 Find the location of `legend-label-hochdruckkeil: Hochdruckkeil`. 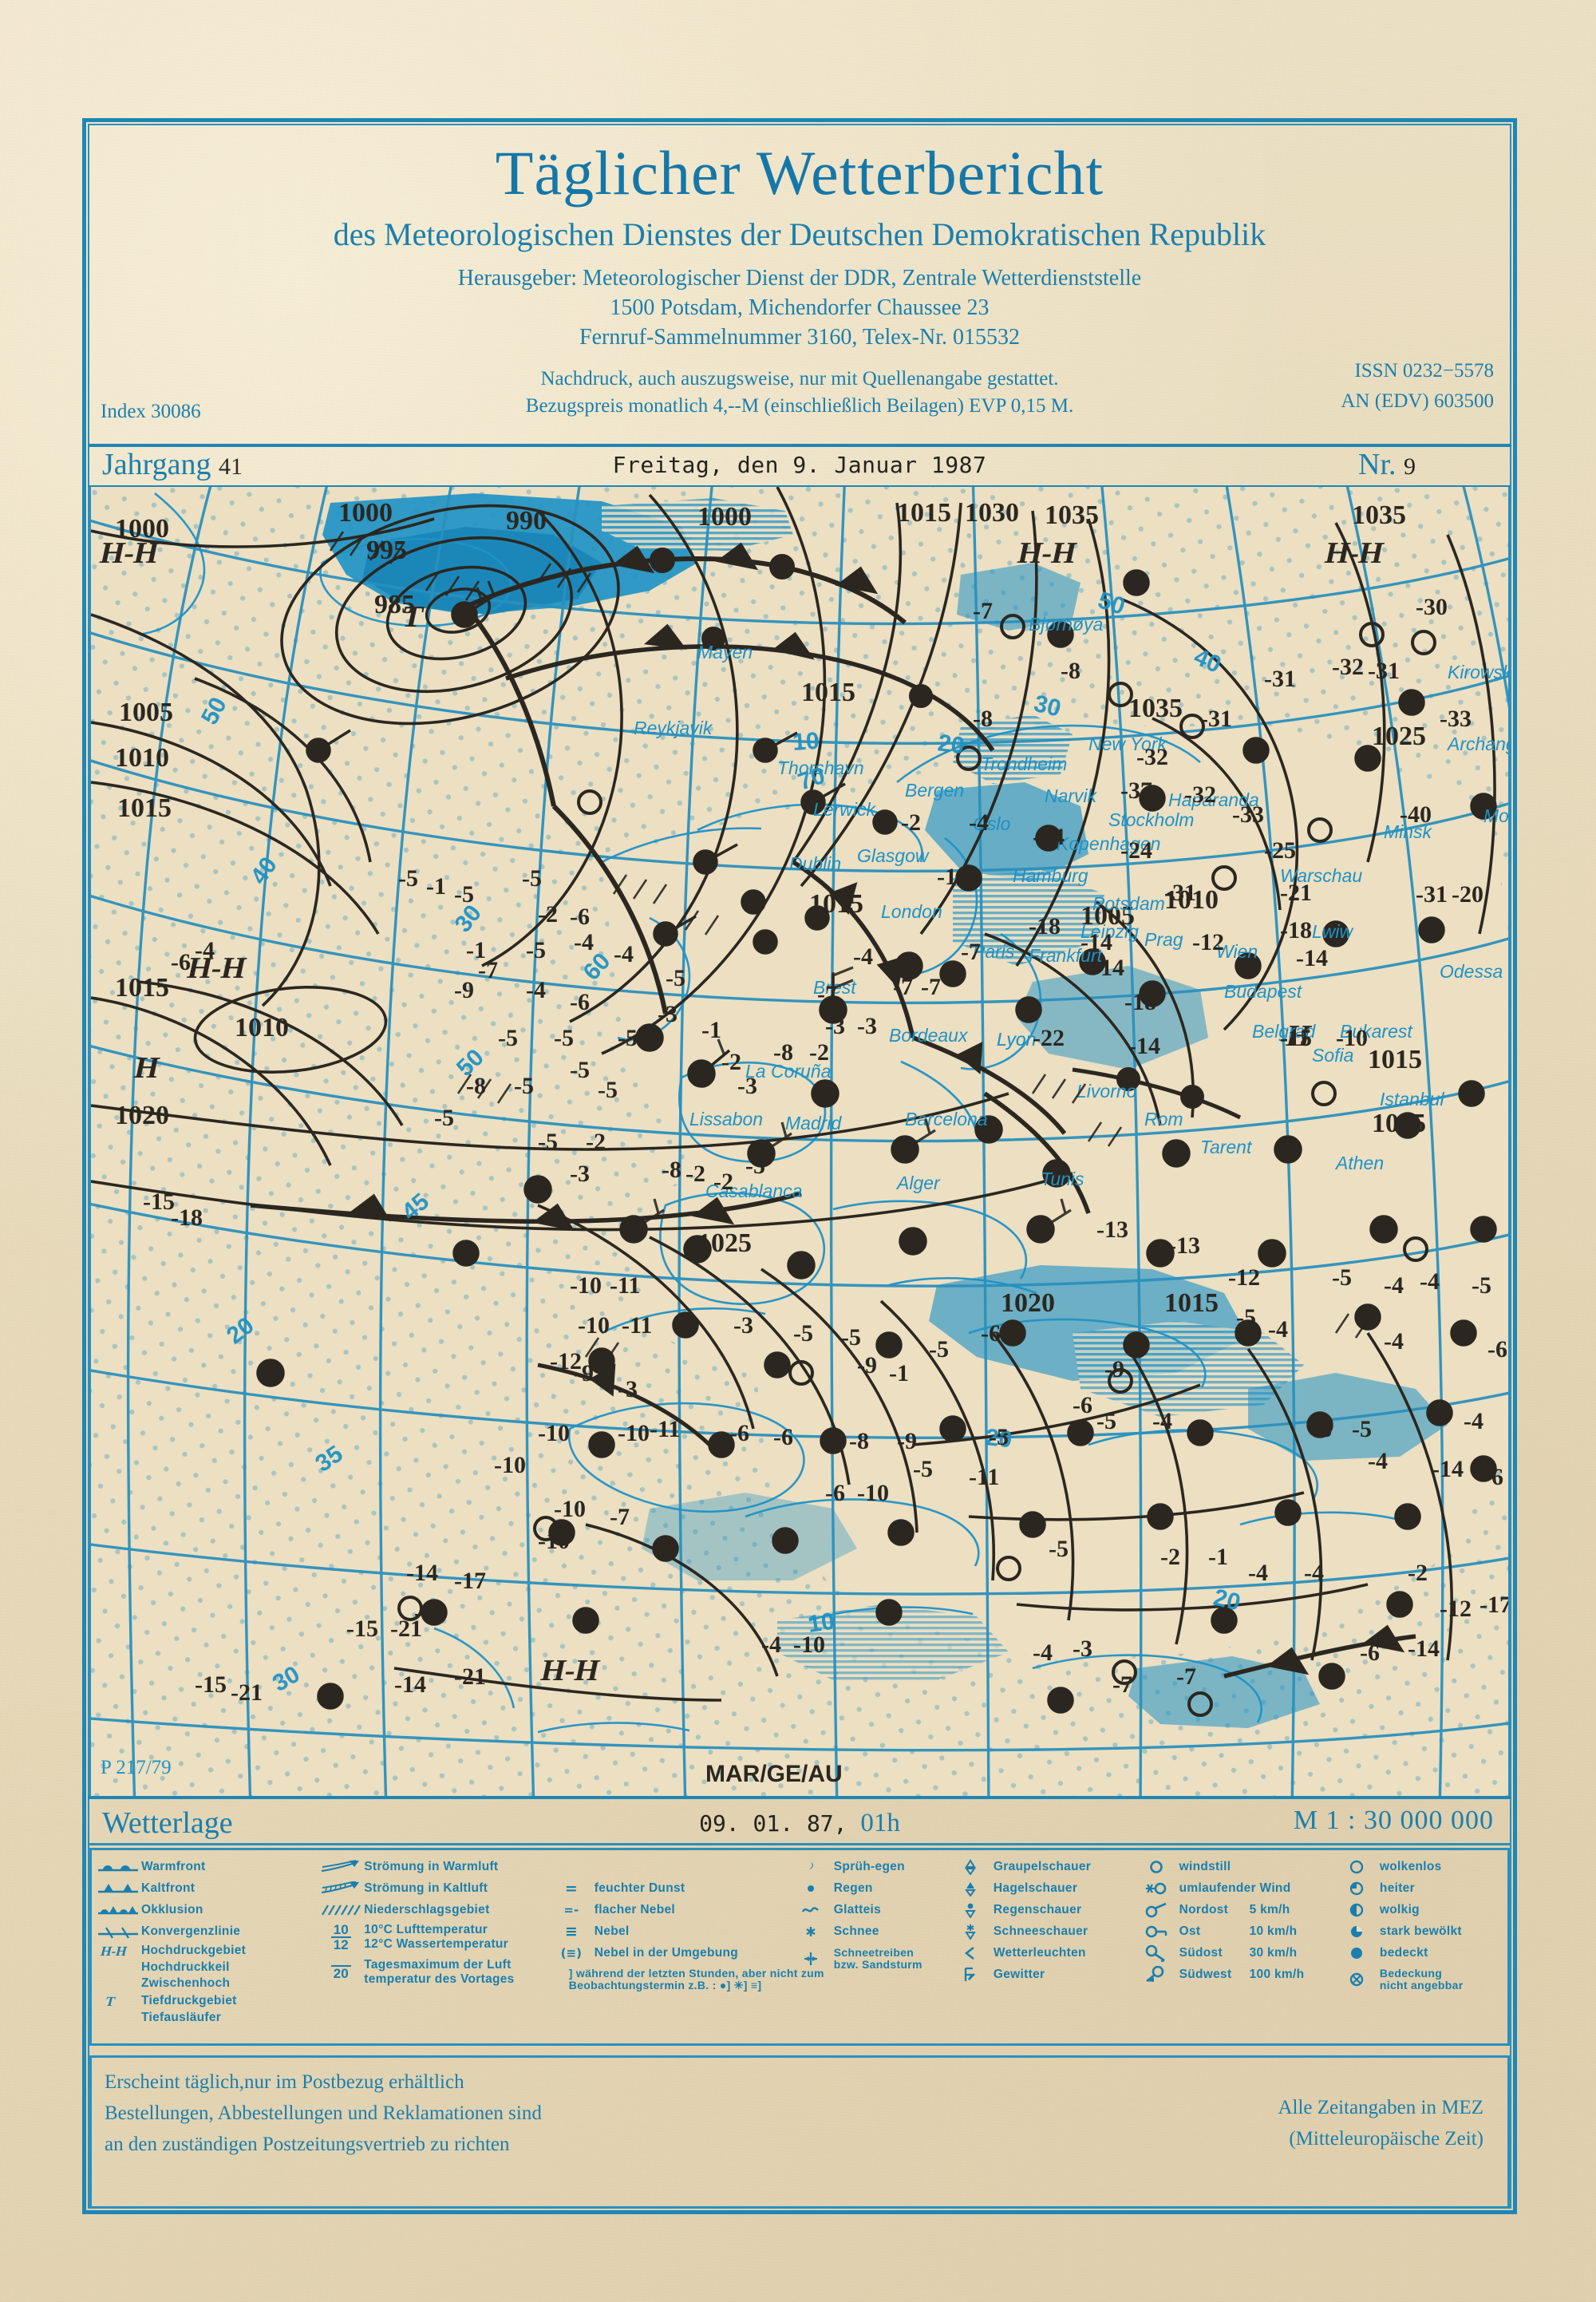

legend-label-hochdruckkeil: Hochdruckkeil is located at coordinates (185, 1967).